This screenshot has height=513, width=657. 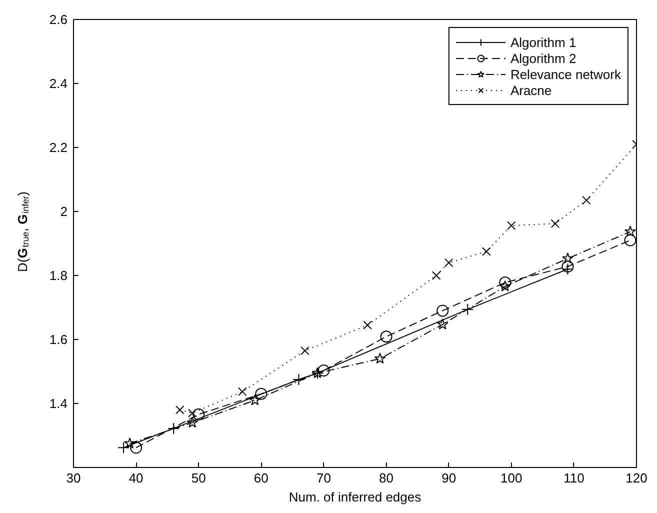 What do you see at coordinates (58, 83) in the screenshot?
I see `y-tick-label: 2.4` at bounding box center [58, 83].